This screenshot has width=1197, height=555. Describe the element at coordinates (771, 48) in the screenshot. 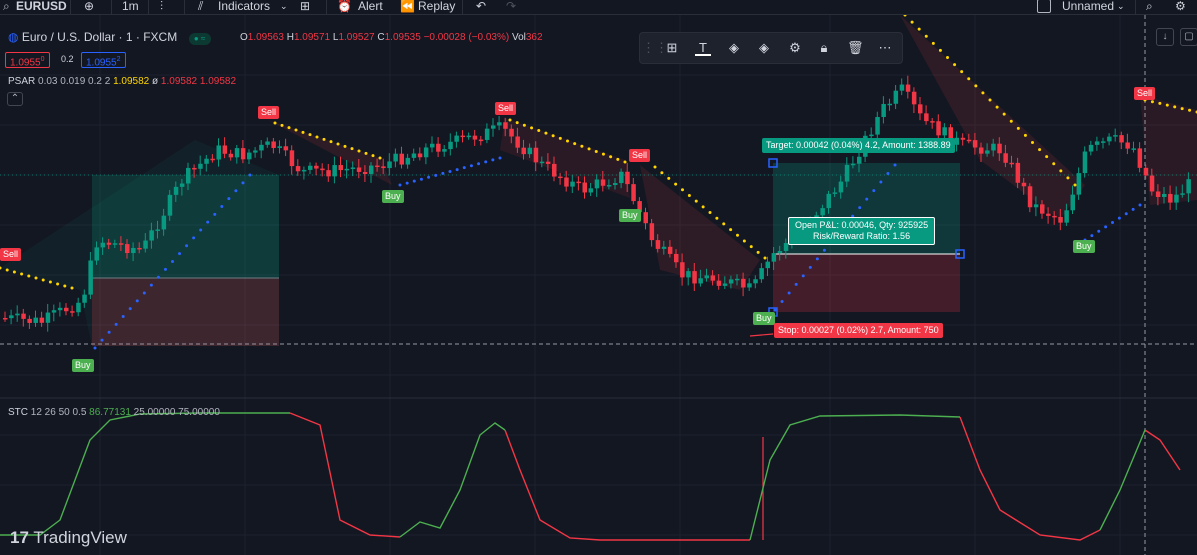

I see `drawing-toolbar: ⋮⋮ ⊞ T ◈ ◈ ⚙ 🔒︎ 🗑︎ ⋯` at that location.